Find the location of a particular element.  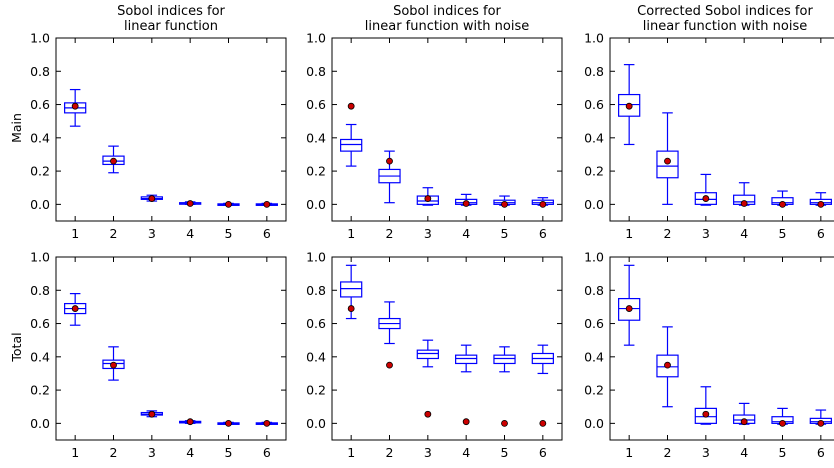

panel-title-line: Corrected Sobol indices for is located at coordinates (725, 11).